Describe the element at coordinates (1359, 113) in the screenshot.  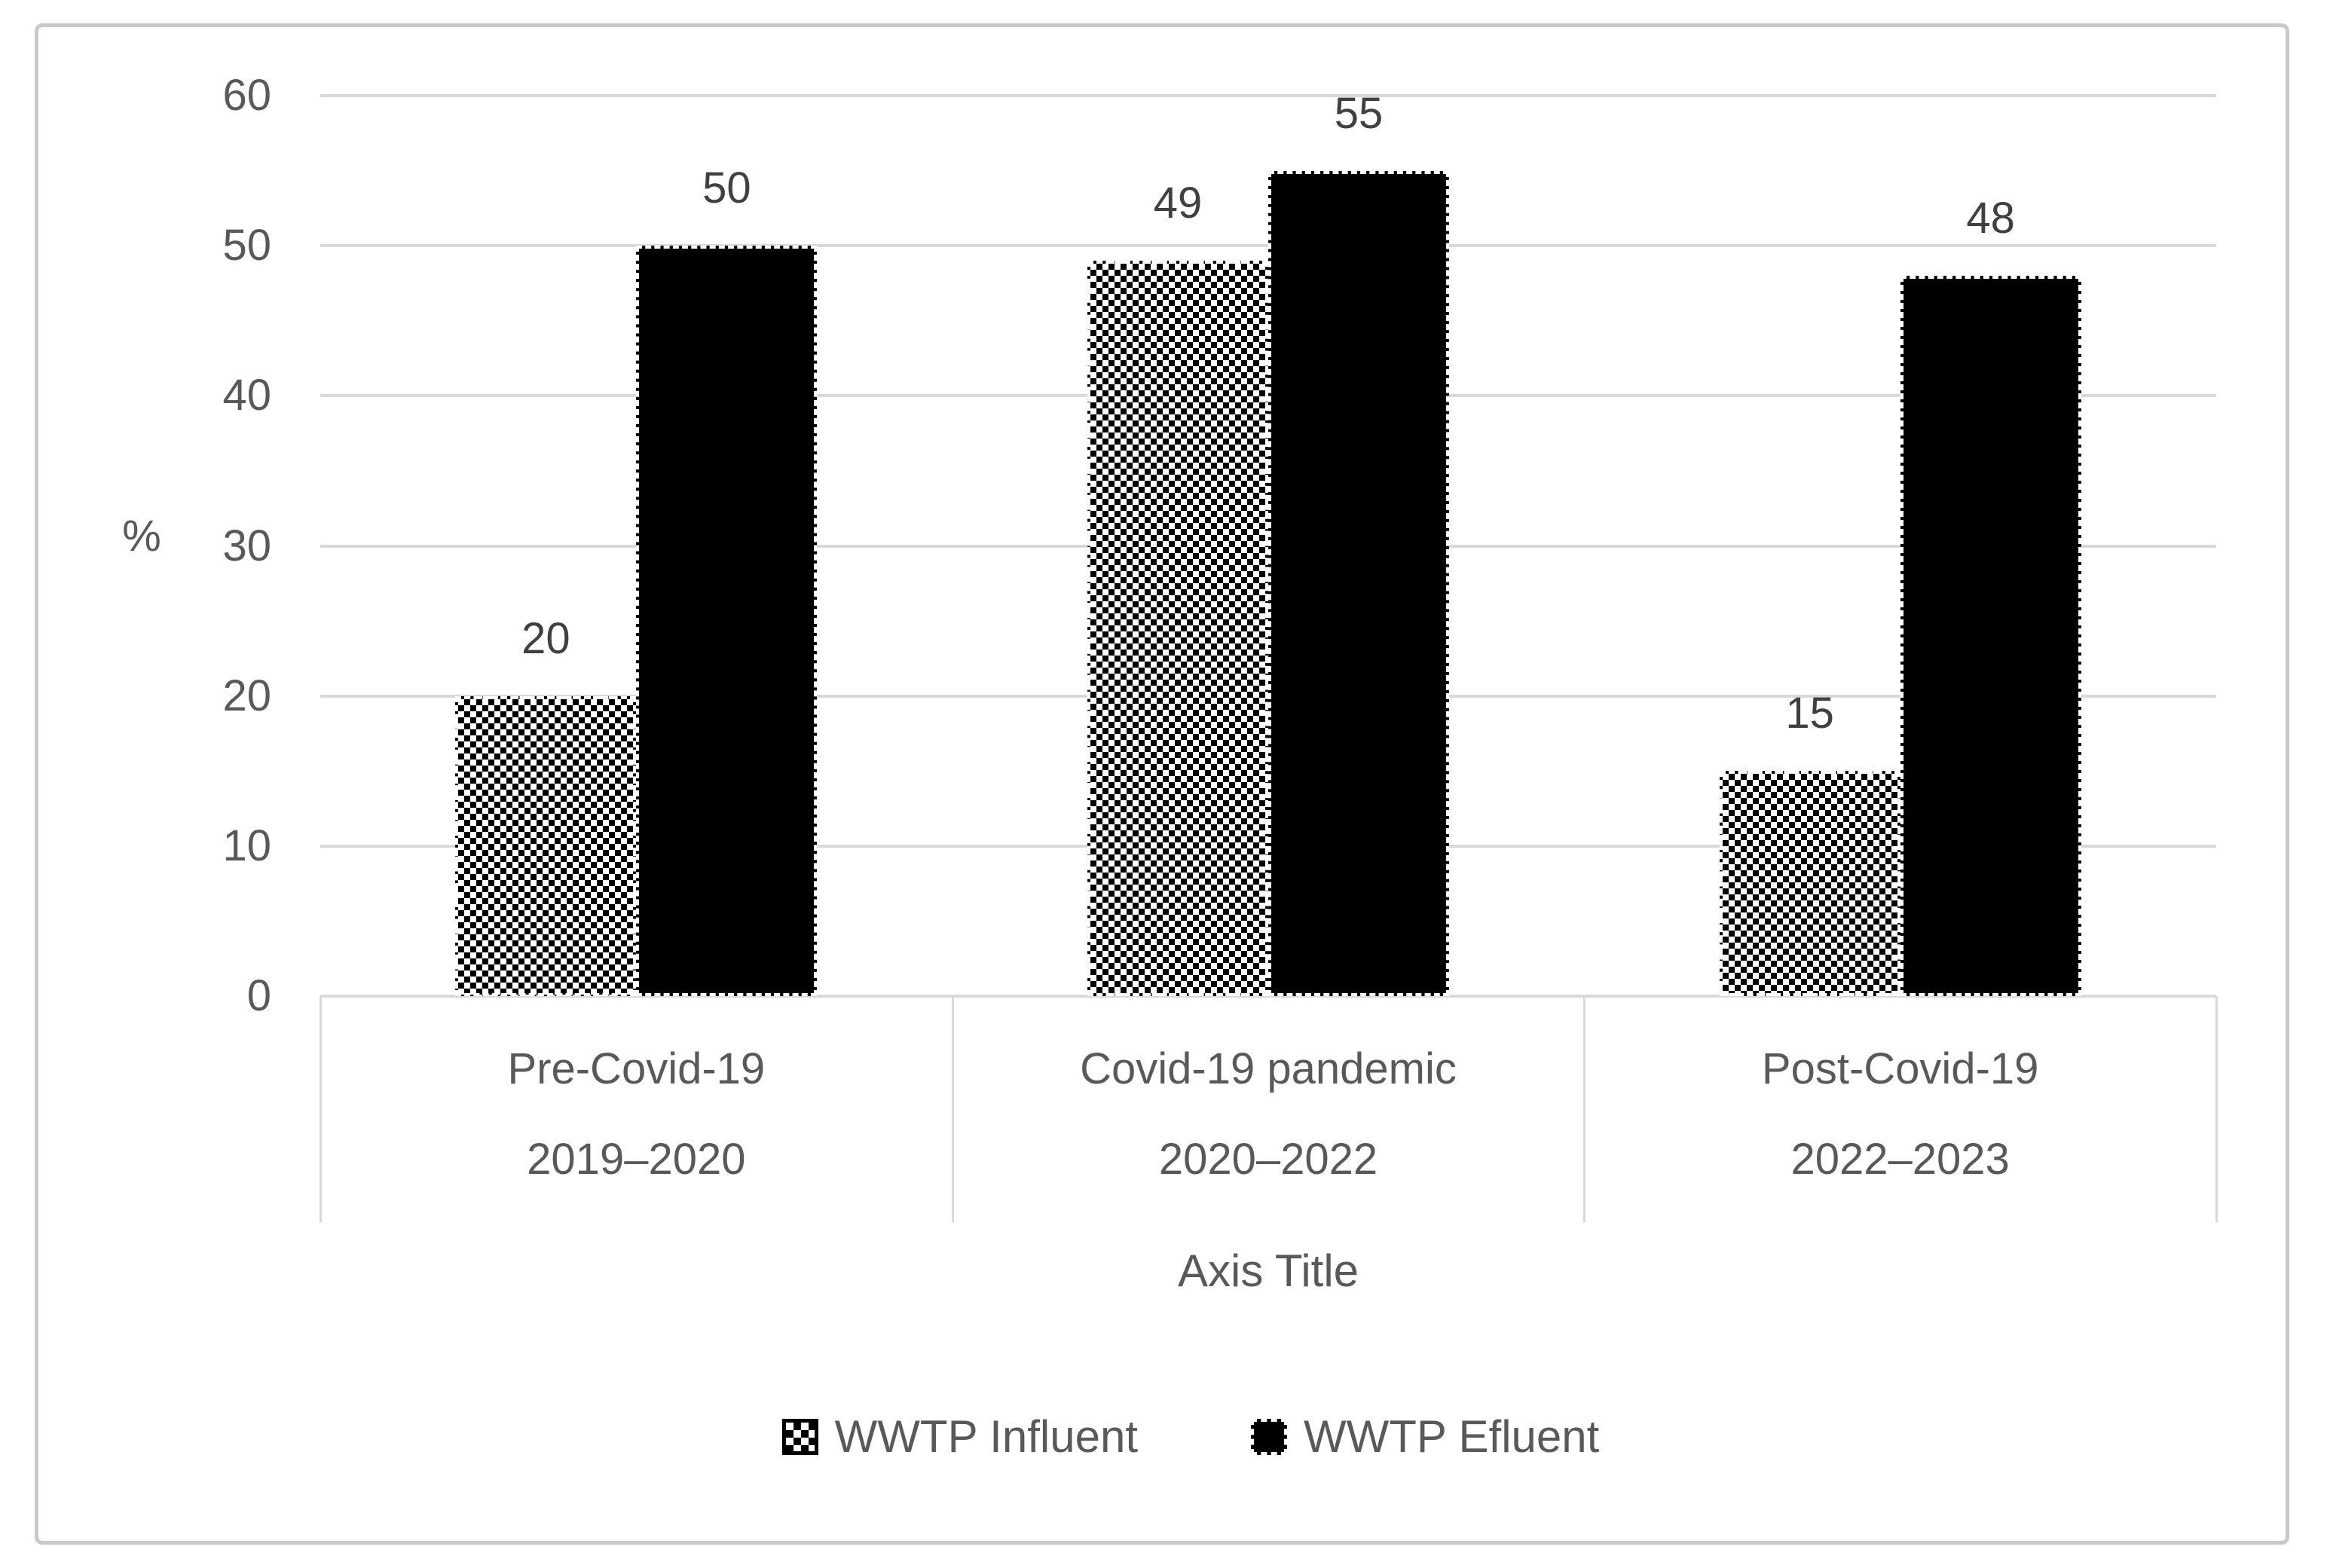
I see `bar-data-label: 55` at that location.